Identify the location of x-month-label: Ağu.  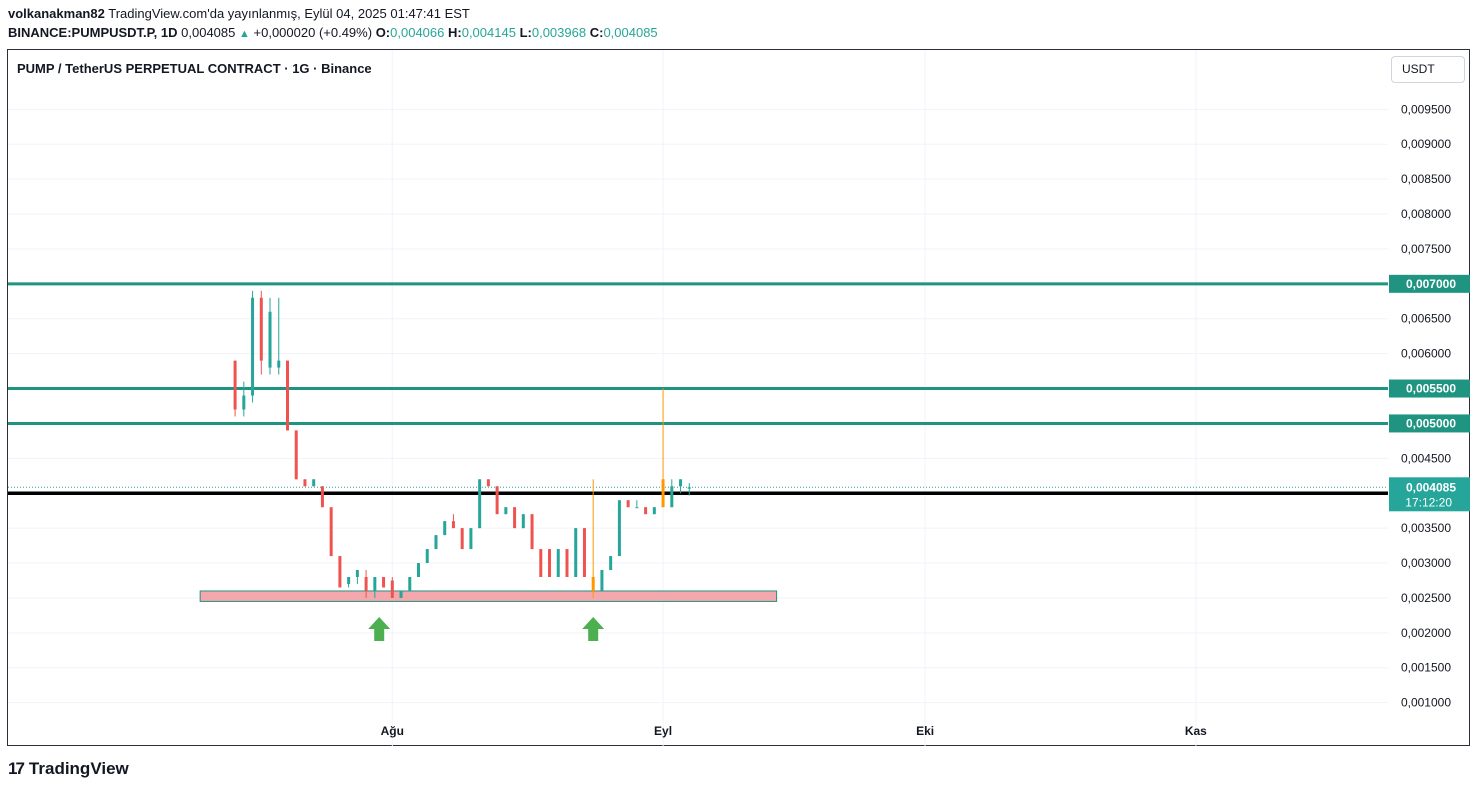
(392, 731).